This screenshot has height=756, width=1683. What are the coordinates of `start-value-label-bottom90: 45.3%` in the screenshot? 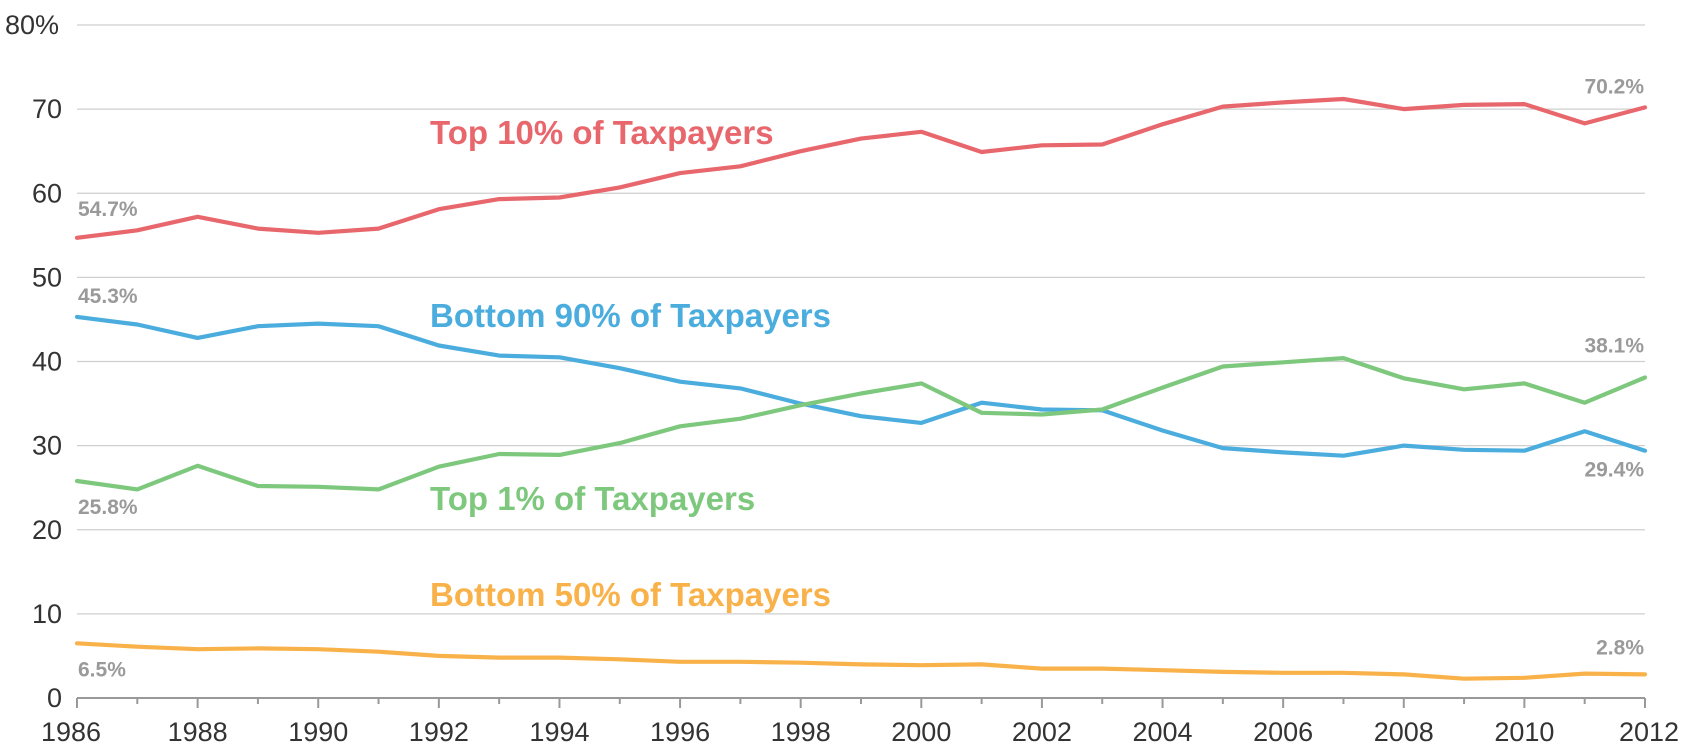 It's located at (108, 296).